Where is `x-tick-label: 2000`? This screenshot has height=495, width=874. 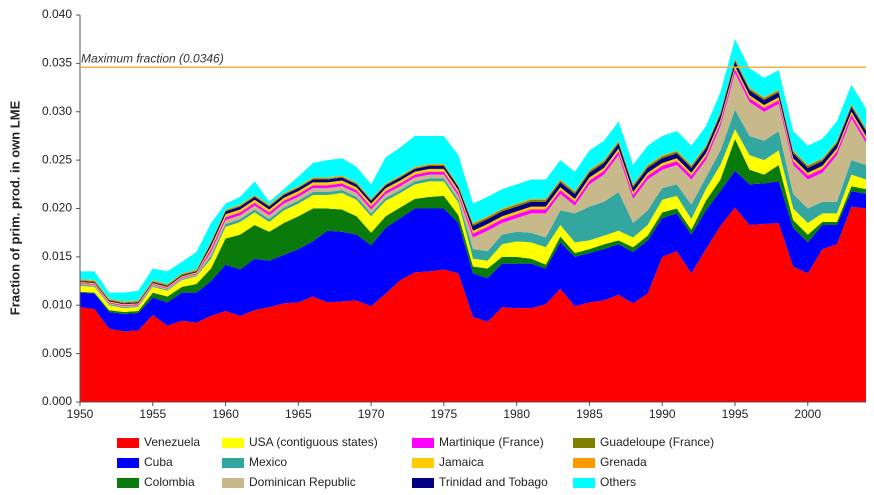 x-tick-label: 2000 is located at coordinates (807, 414).